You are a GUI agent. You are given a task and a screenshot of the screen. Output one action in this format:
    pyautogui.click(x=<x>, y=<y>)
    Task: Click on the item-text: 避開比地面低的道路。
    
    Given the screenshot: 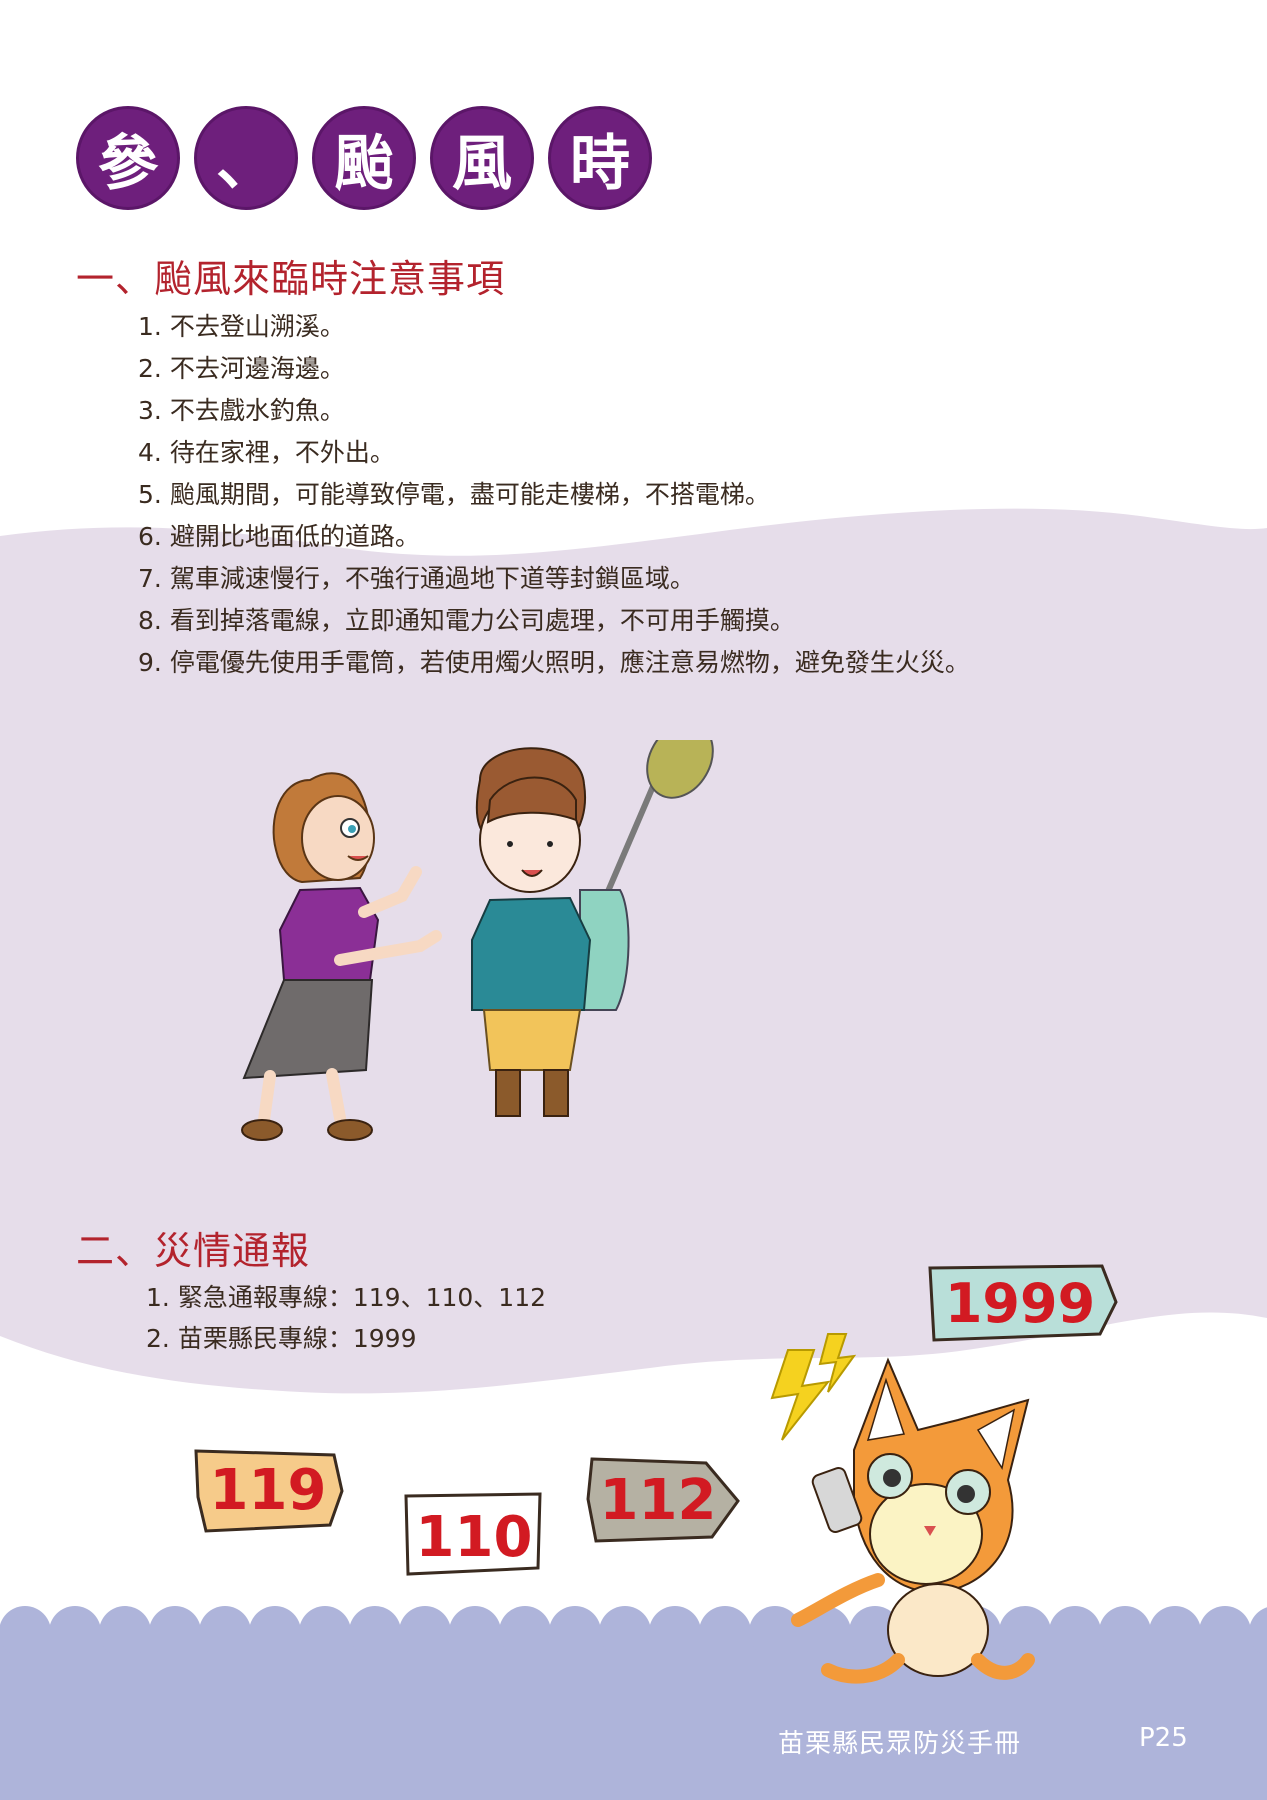 What is the action you would take?
    pyautogui.click(x=294, y=536)
    